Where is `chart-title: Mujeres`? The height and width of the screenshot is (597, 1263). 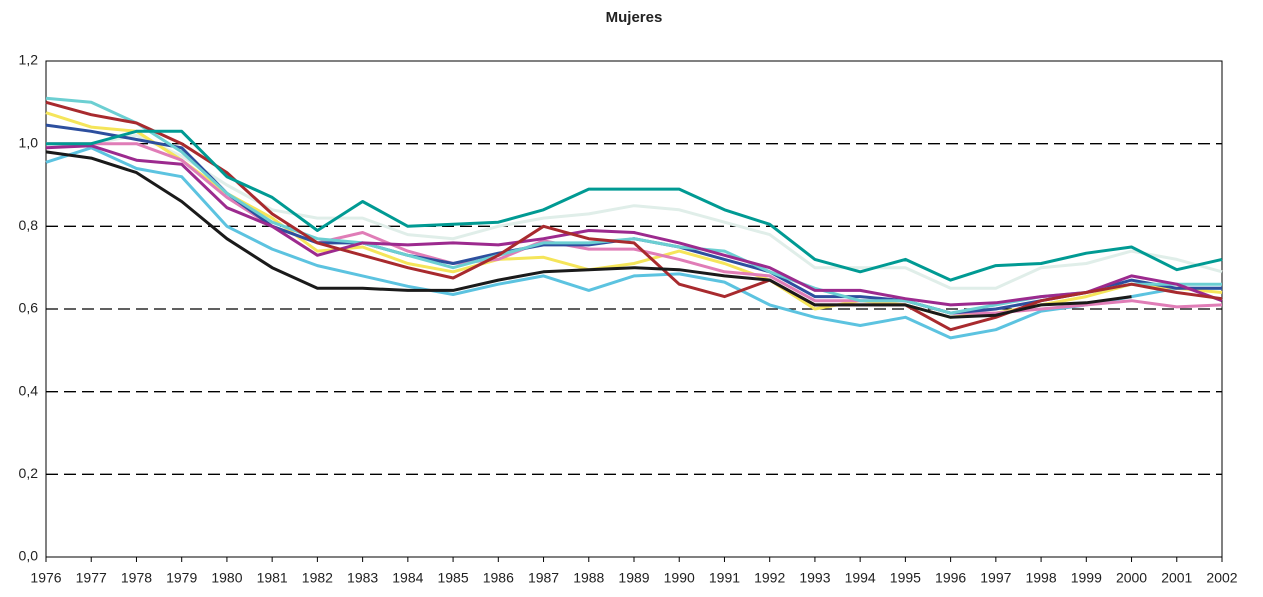 chart-title: Mujeres is located at coordinates (634, 17).